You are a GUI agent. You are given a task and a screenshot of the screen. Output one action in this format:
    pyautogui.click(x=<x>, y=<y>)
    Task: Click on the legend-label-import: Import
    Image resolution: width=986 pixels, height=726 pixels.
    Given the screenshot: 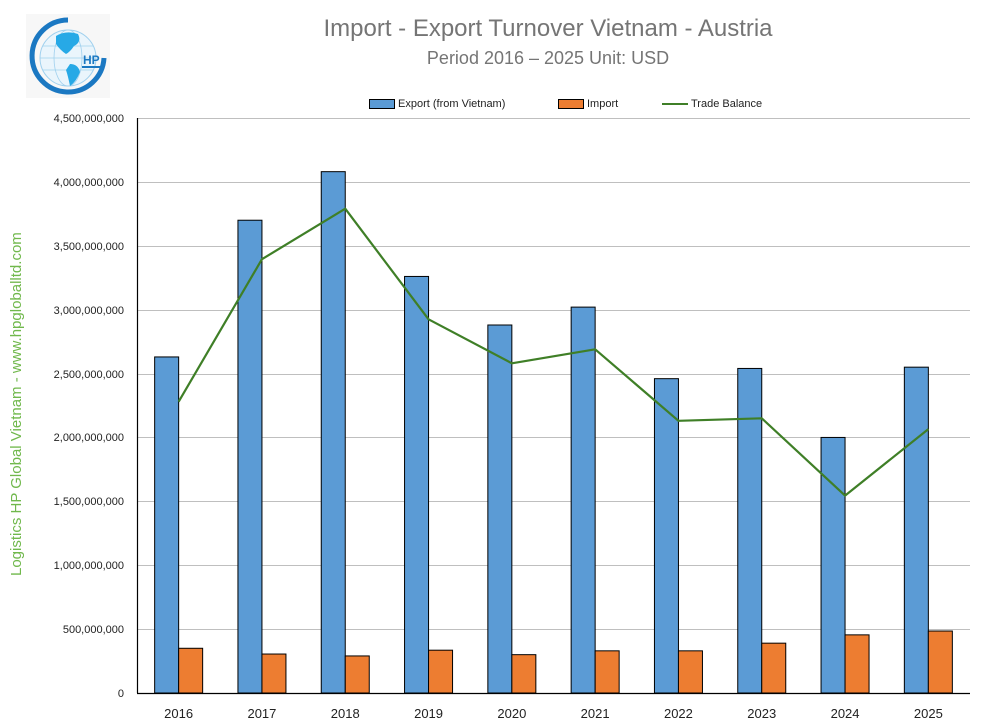 What is the action you would take?
    pyautogui.click(x=603, y=104)
    